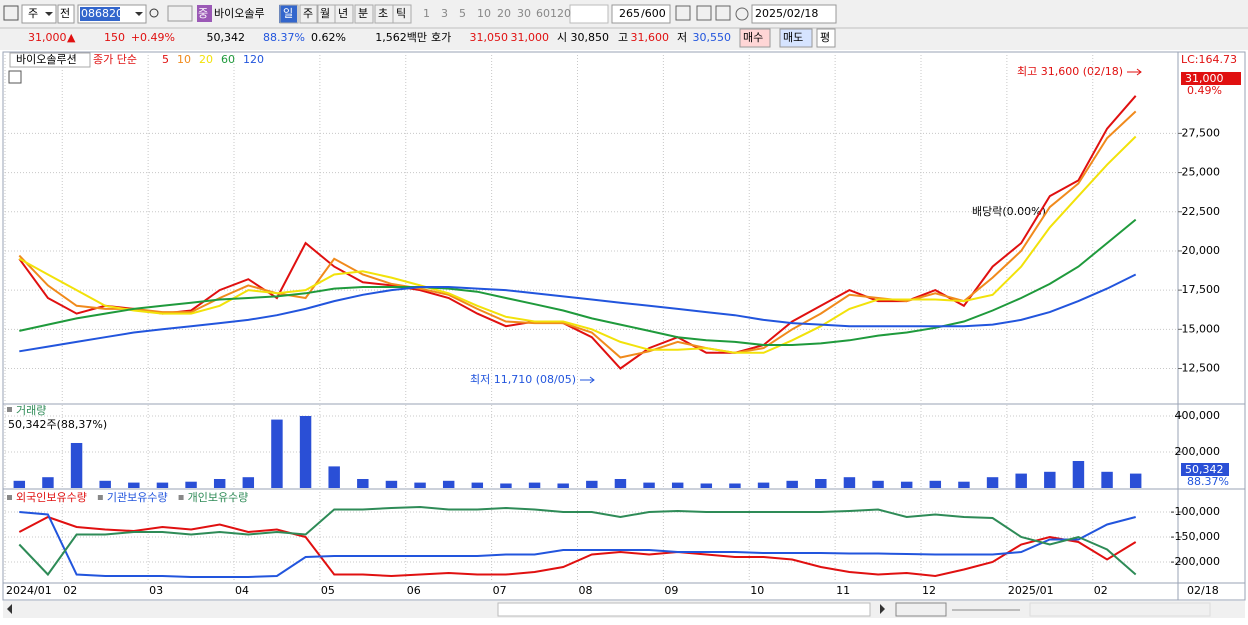 This screenshot has width=1248, height=625. What do you see at coordinates (524, 13) in the screenshot?
I see `interval: 30` at bounding box center [524, 13].